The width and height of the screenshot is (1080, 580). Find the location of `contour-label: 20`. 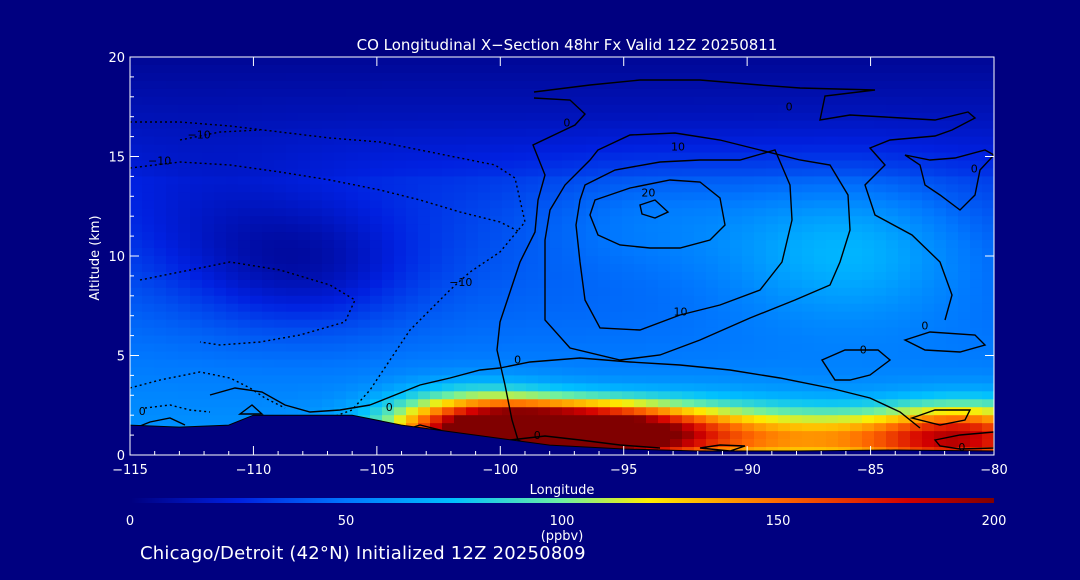

contour-label: 20 is located at coordinates (648, 192).